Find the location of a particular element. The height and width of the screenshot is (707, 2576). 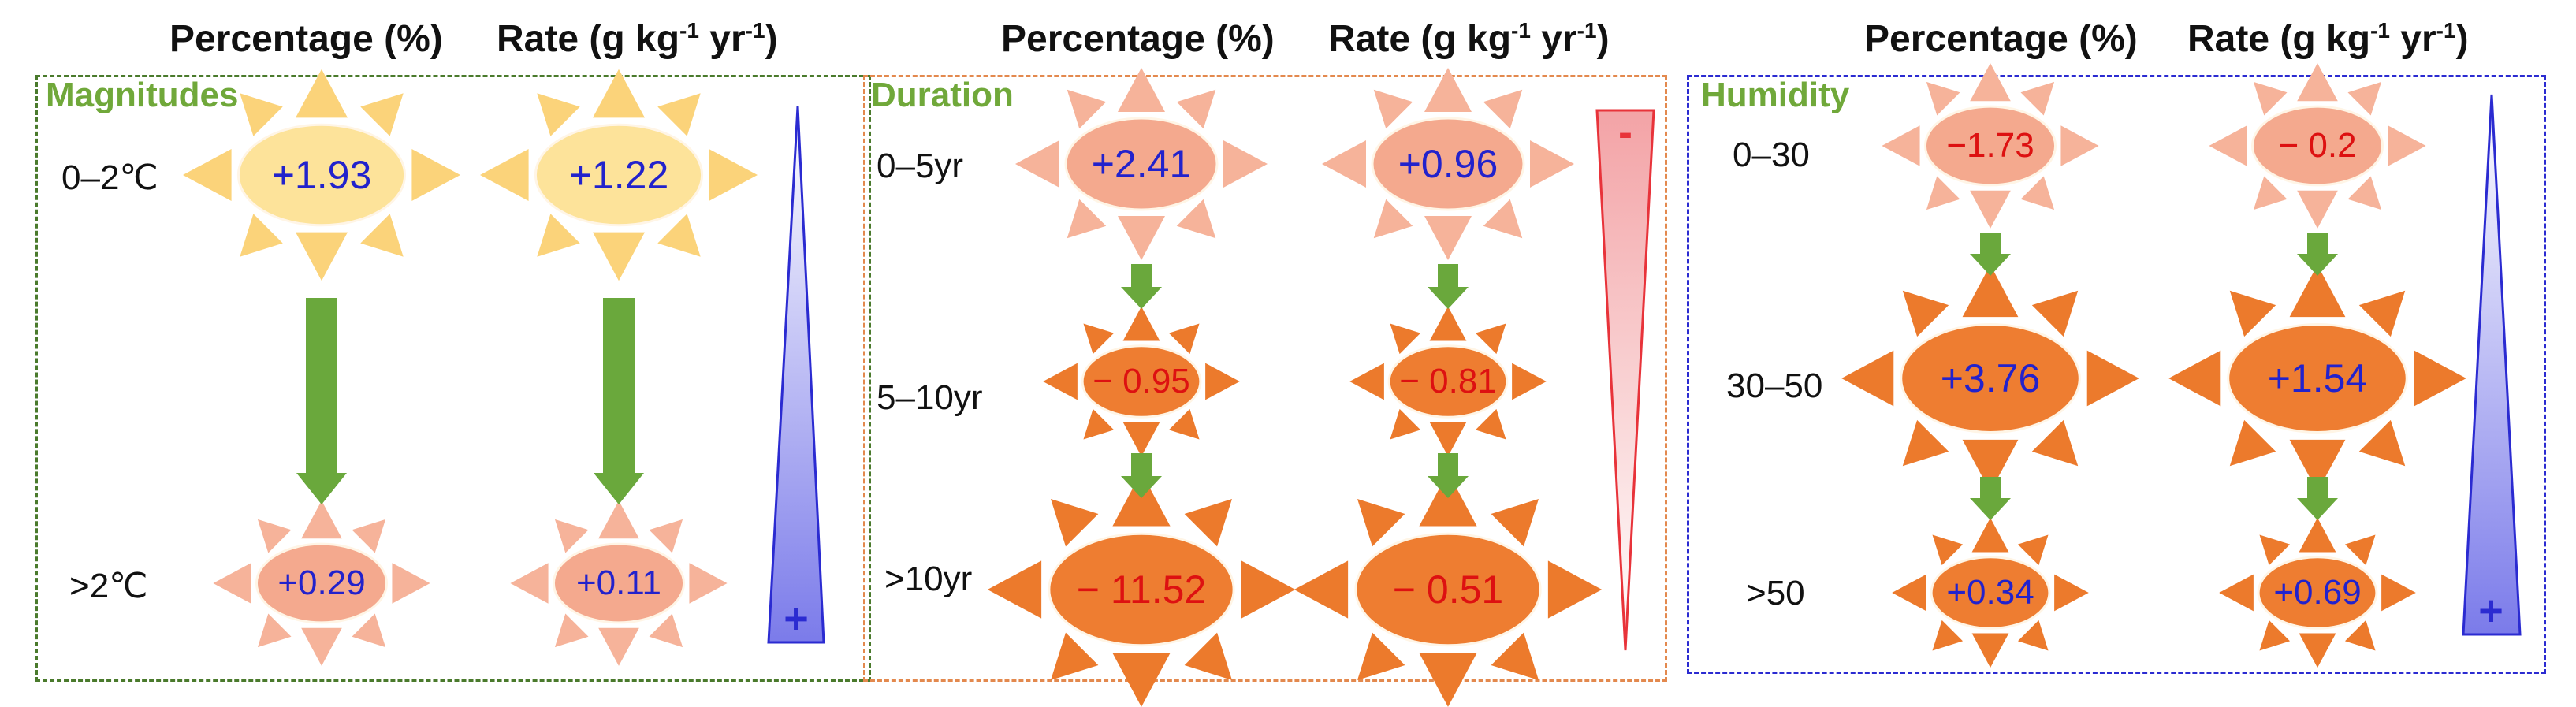

value-label: +0.96 is located at coordinates (1448, 164).